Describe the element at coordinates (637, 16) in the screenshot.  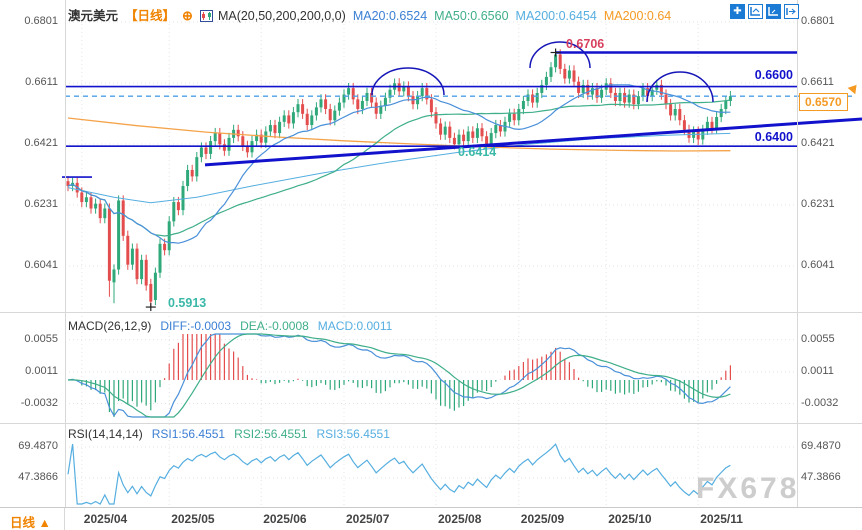
I see `ma200b-value: MA200:0.64` at that location.